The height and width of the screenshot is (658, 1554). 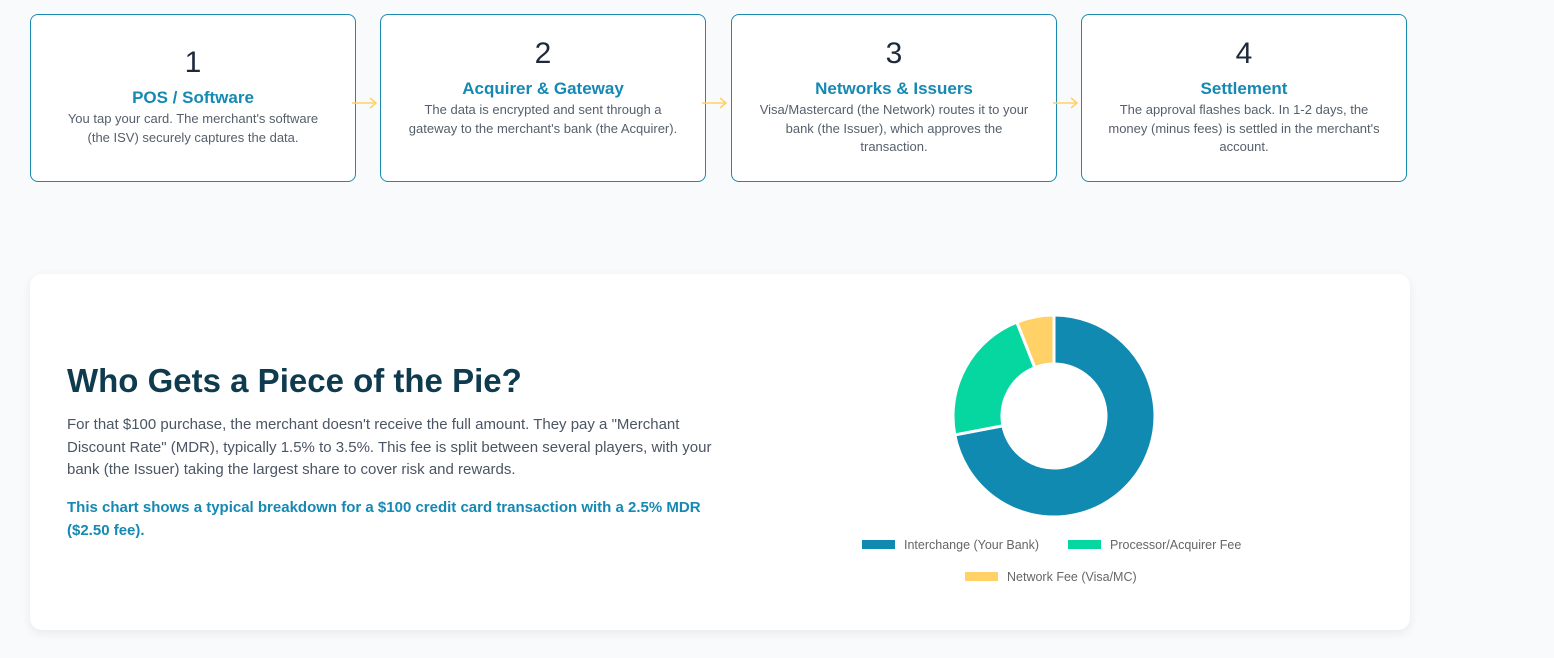 What do you see at coordinates (894, 88) in the screenshot?
I see `step-title: Networks & Issuers` at bounding box center [894, 88].